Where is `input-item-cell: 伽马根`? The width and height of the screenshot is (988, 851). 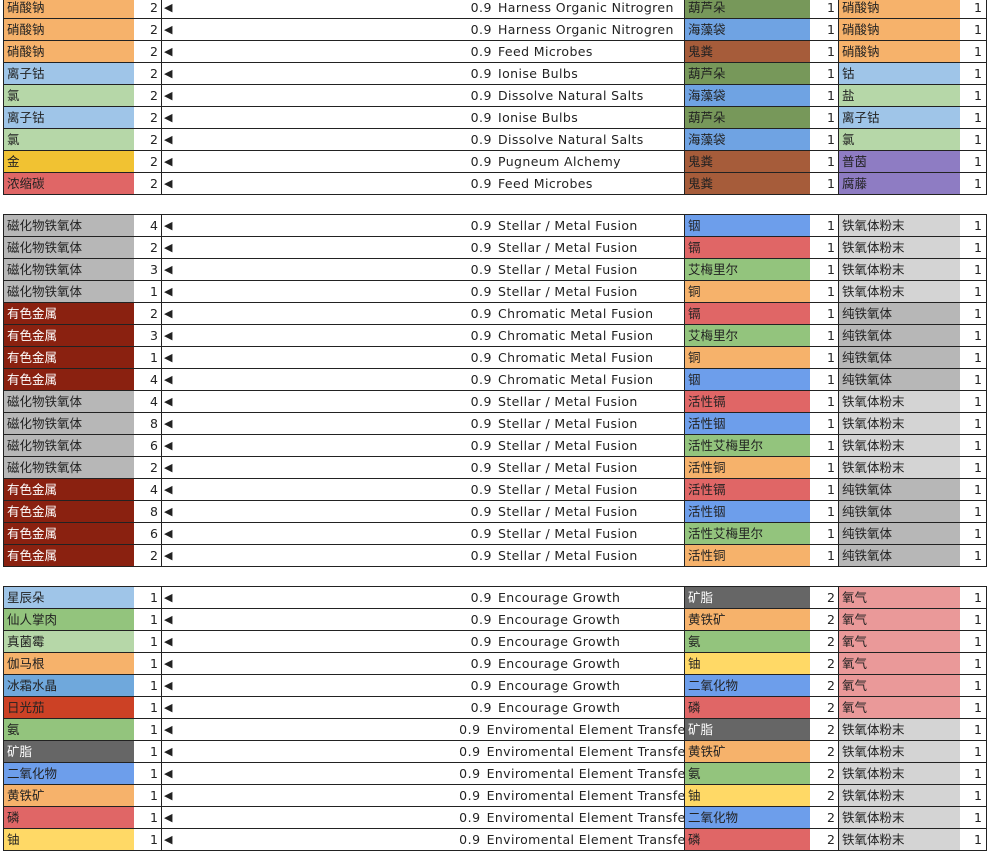 input-item-cell: 伽马根 is located at coordinates (69, 663).